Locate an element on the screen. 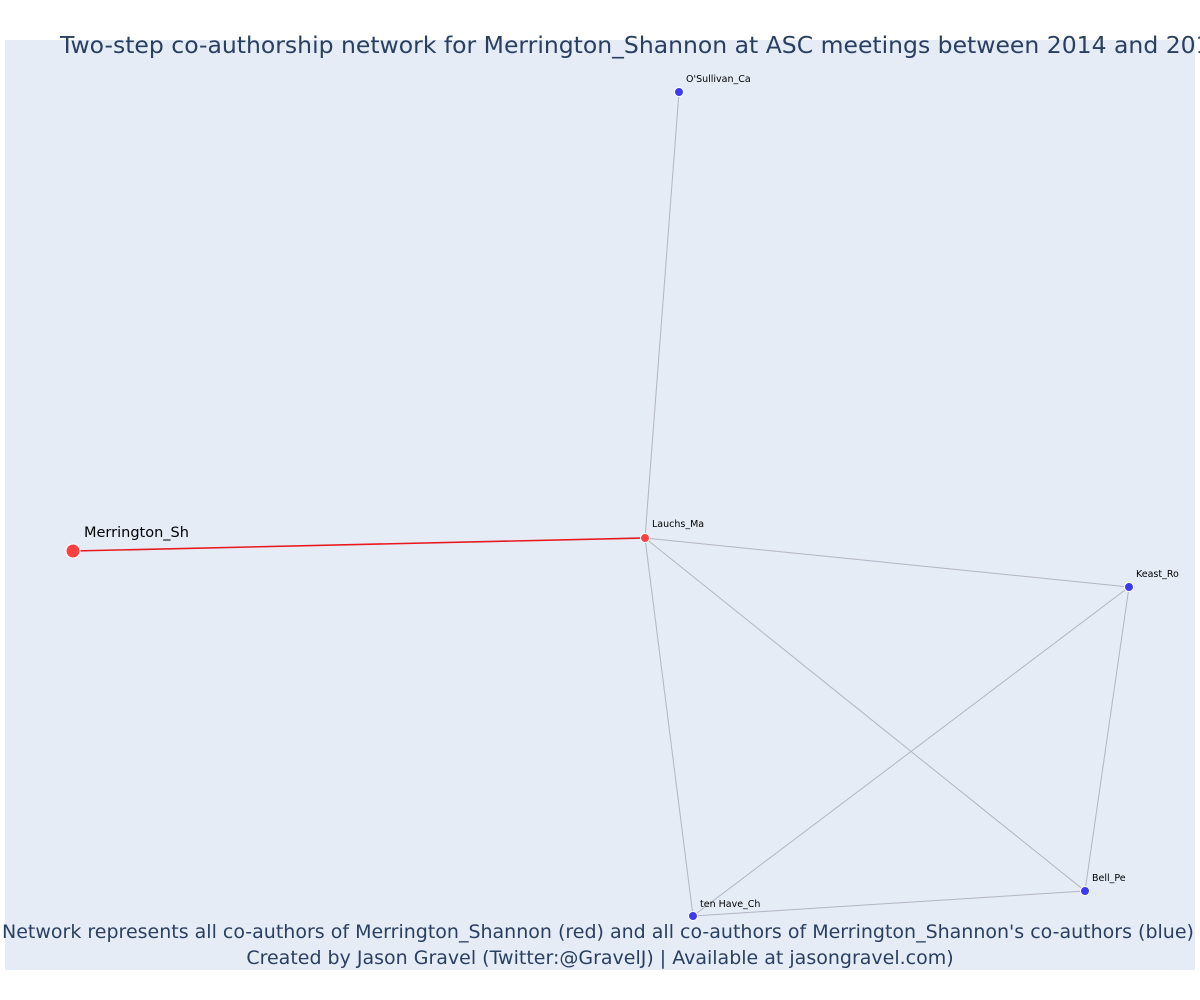 The image size is (1200, 1000). edge-lauchs-ma-keast-ro is located at coordinates (887, 562).